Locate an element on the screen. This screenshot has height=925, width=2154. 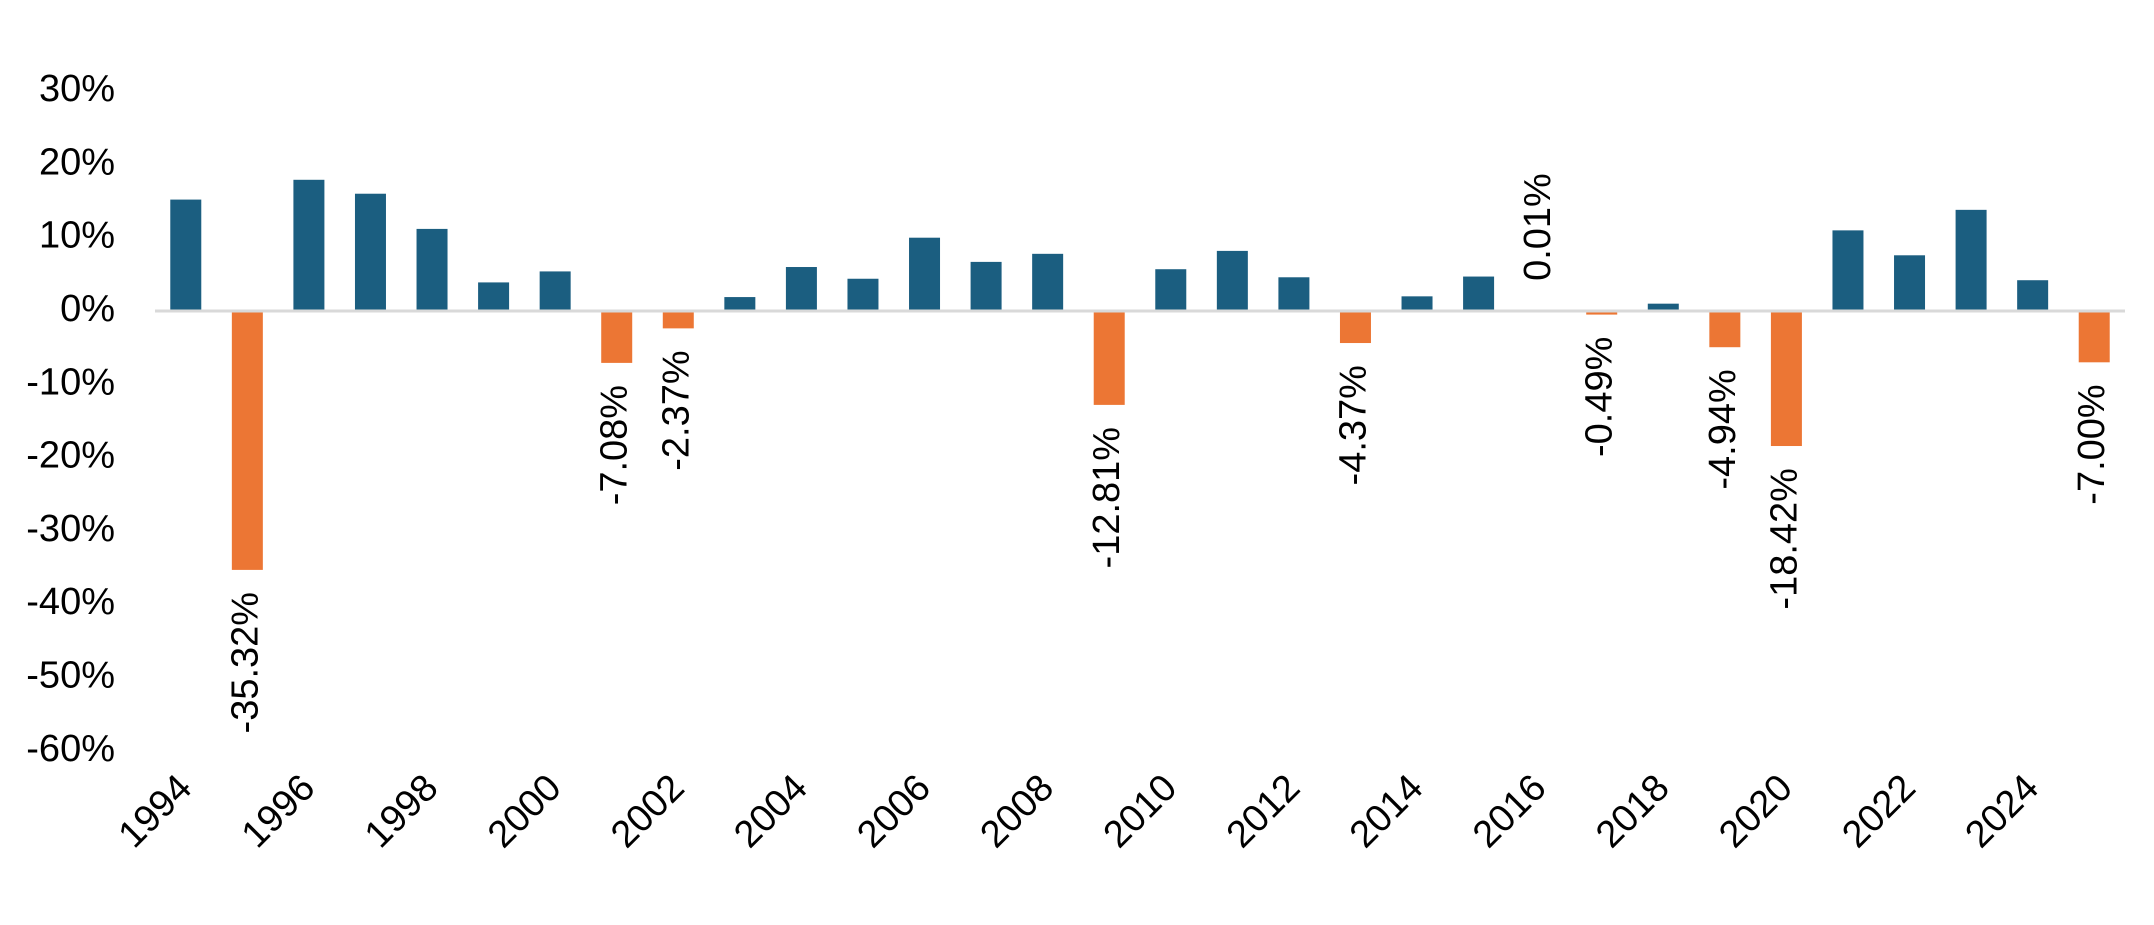
bar-2006 is located at coordinates (925, 274).